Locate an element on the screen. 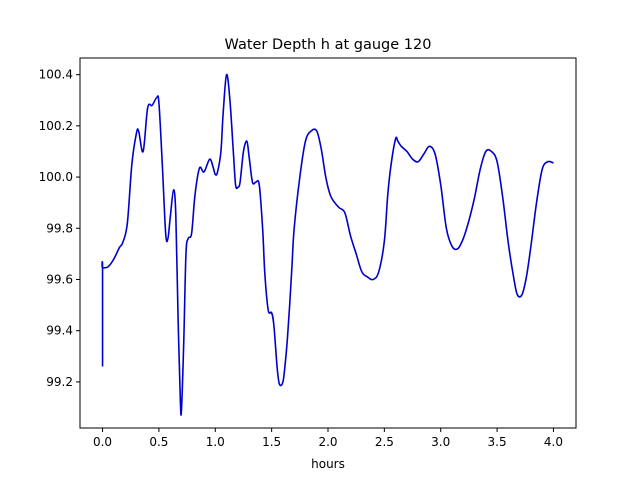 The width and height of the screenshot is (640, 480). y-tick-label: 99.2 is located at coordinates (59, 382).